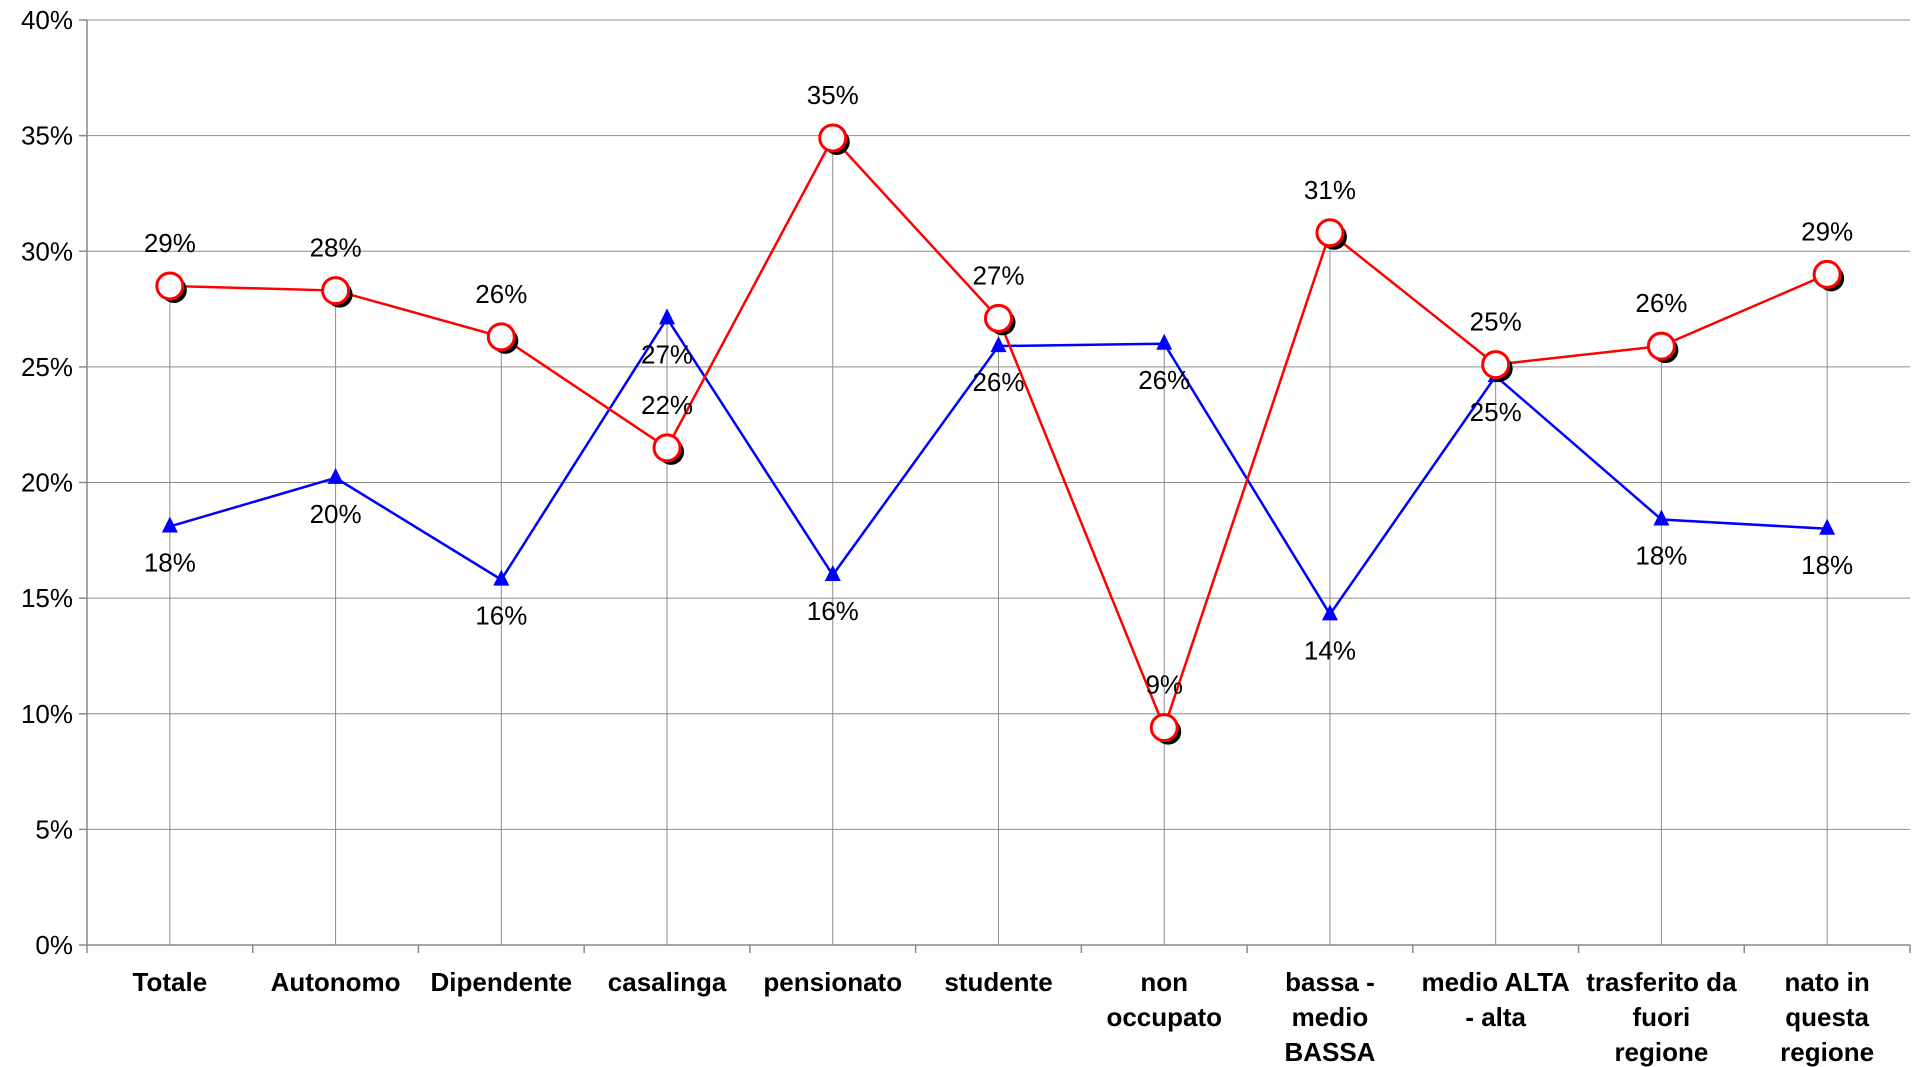 This screenshot has height=1067, width=1914. I want to click on y-tick-label: 0%, so click(54, 945).